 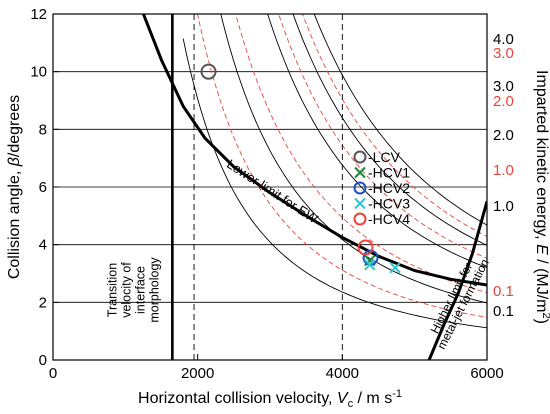 I want to click on transition-label: Transition velocity of interface morphology, so click(x=133, y=290).